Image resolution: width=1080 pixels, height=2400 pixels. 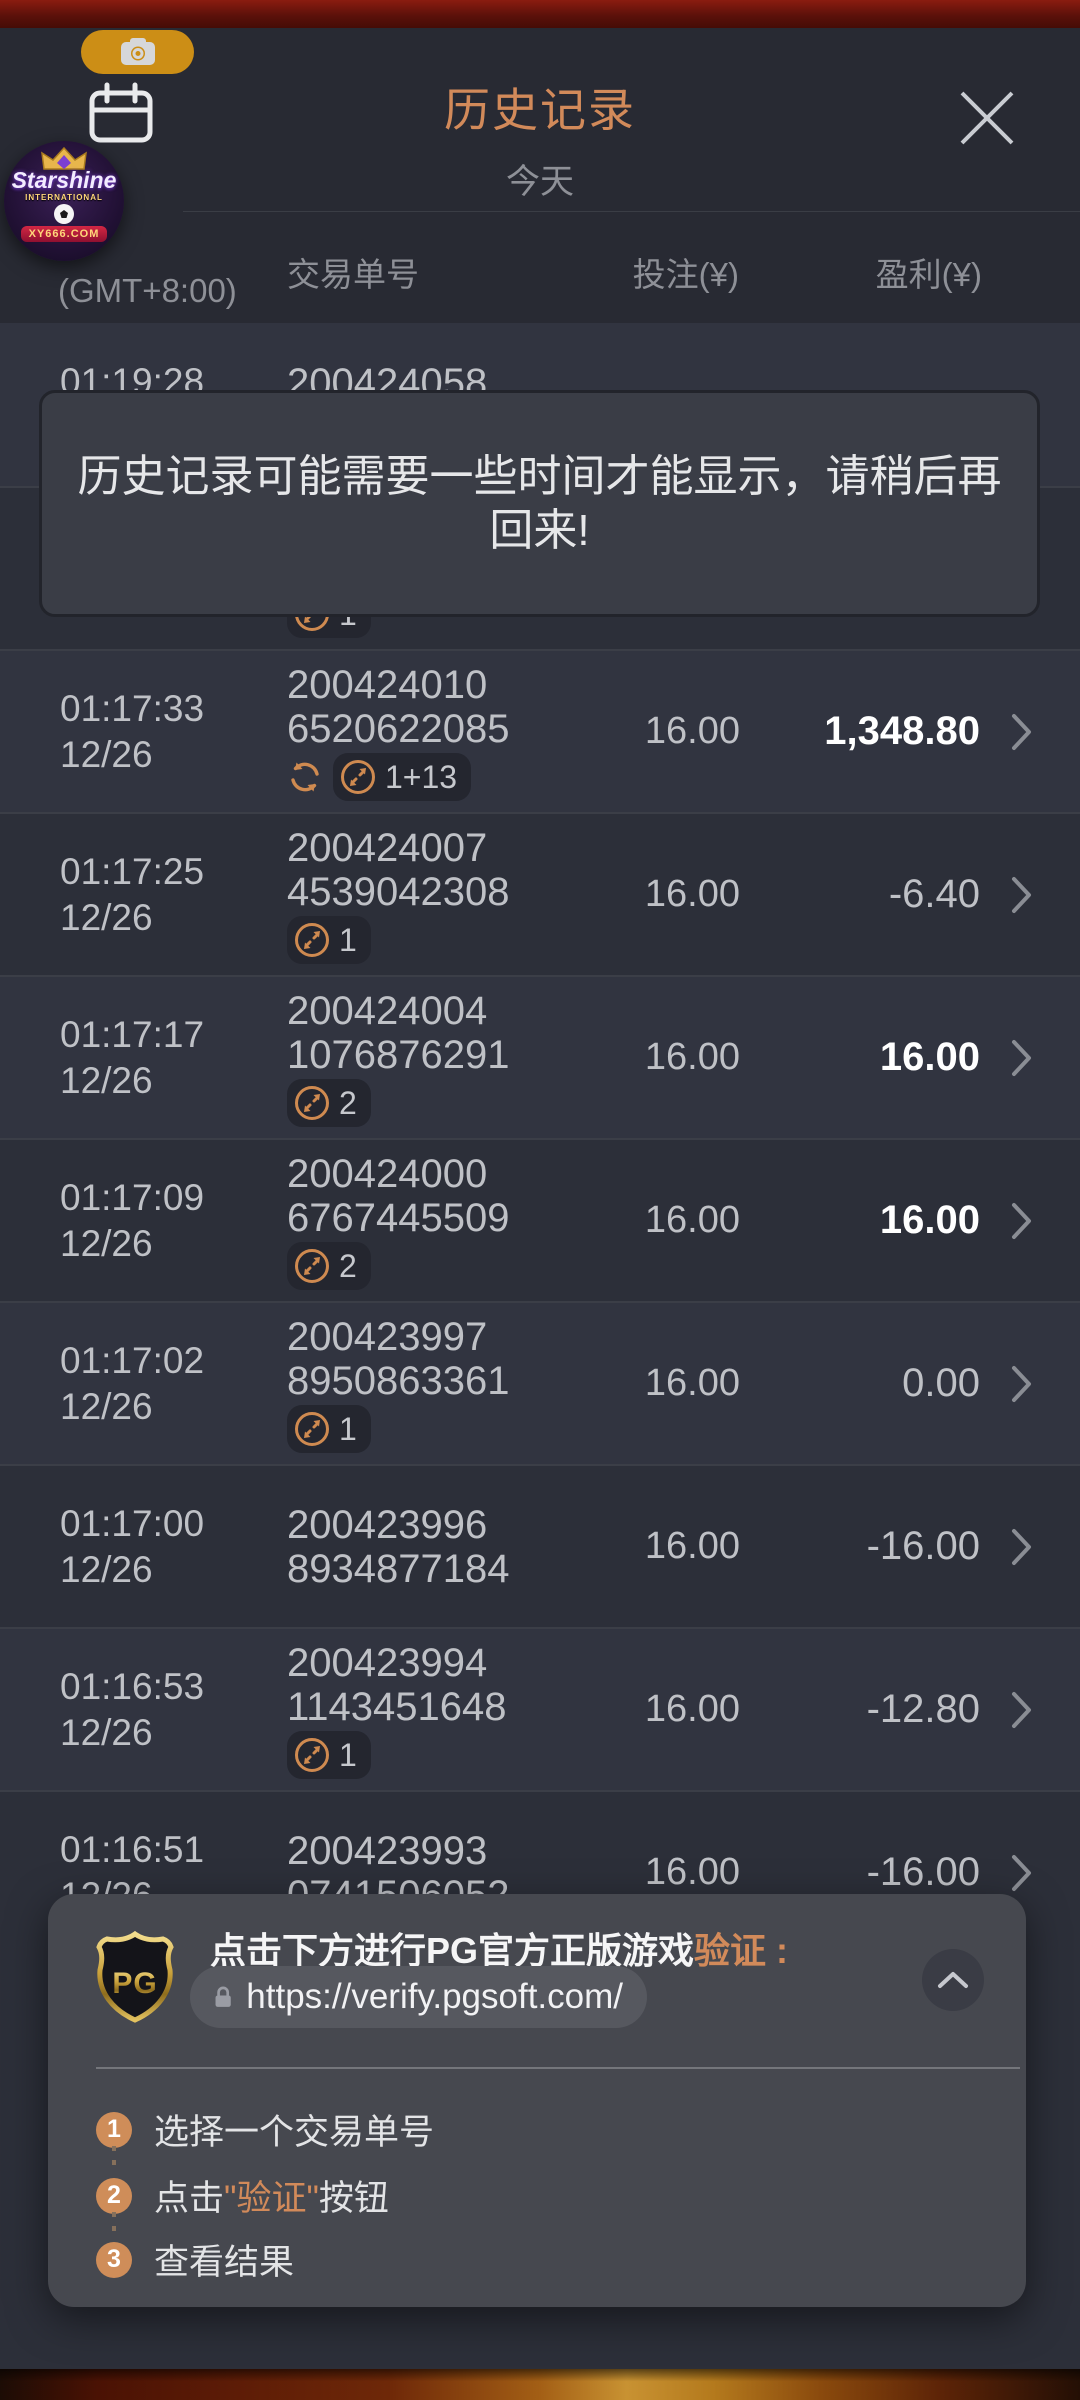 I want to click on row-transaction-id: 200423997 8950863361 1, so click(x=398, y=1383).